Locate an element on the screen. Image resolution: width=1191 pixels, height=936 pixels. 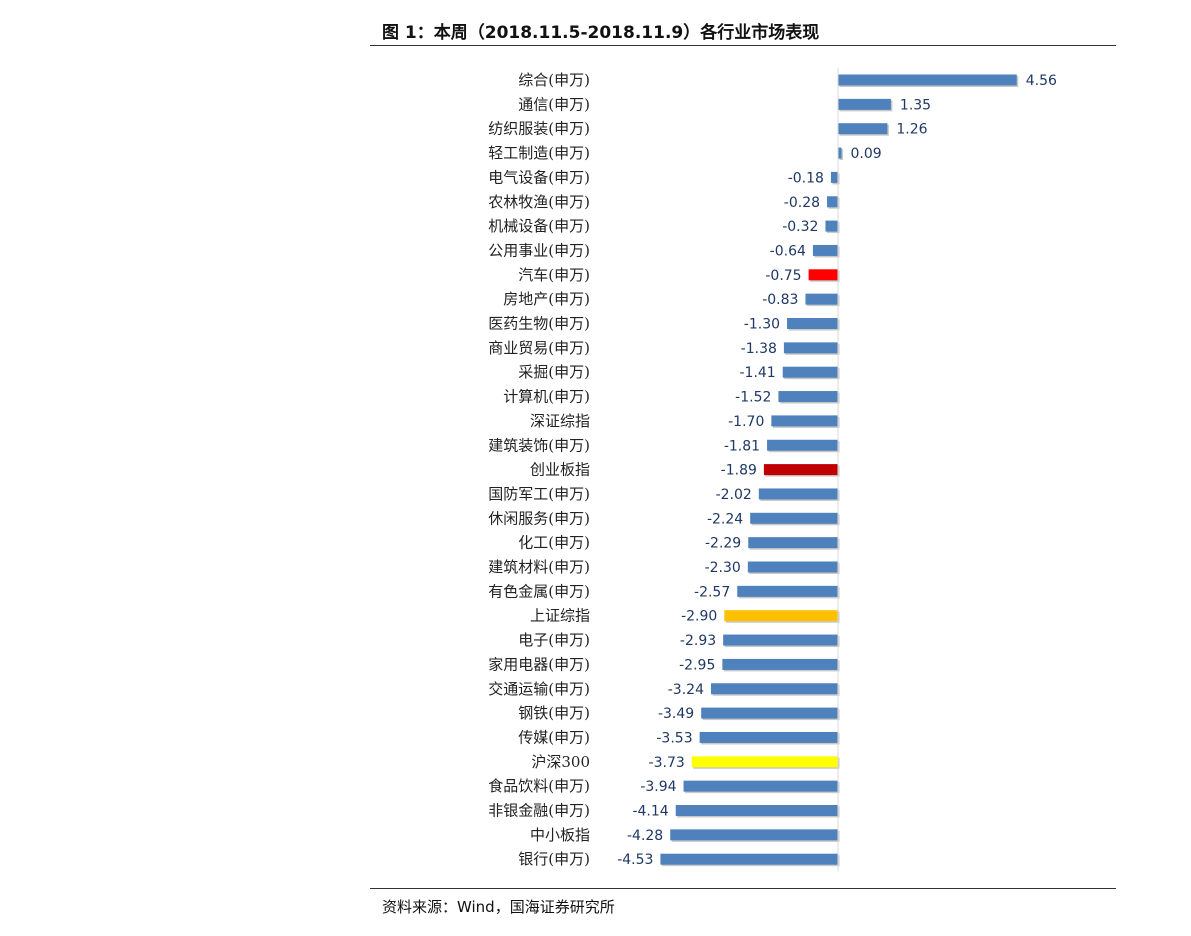
category-label: 综合(申万) is located at coordinates (554, 80).